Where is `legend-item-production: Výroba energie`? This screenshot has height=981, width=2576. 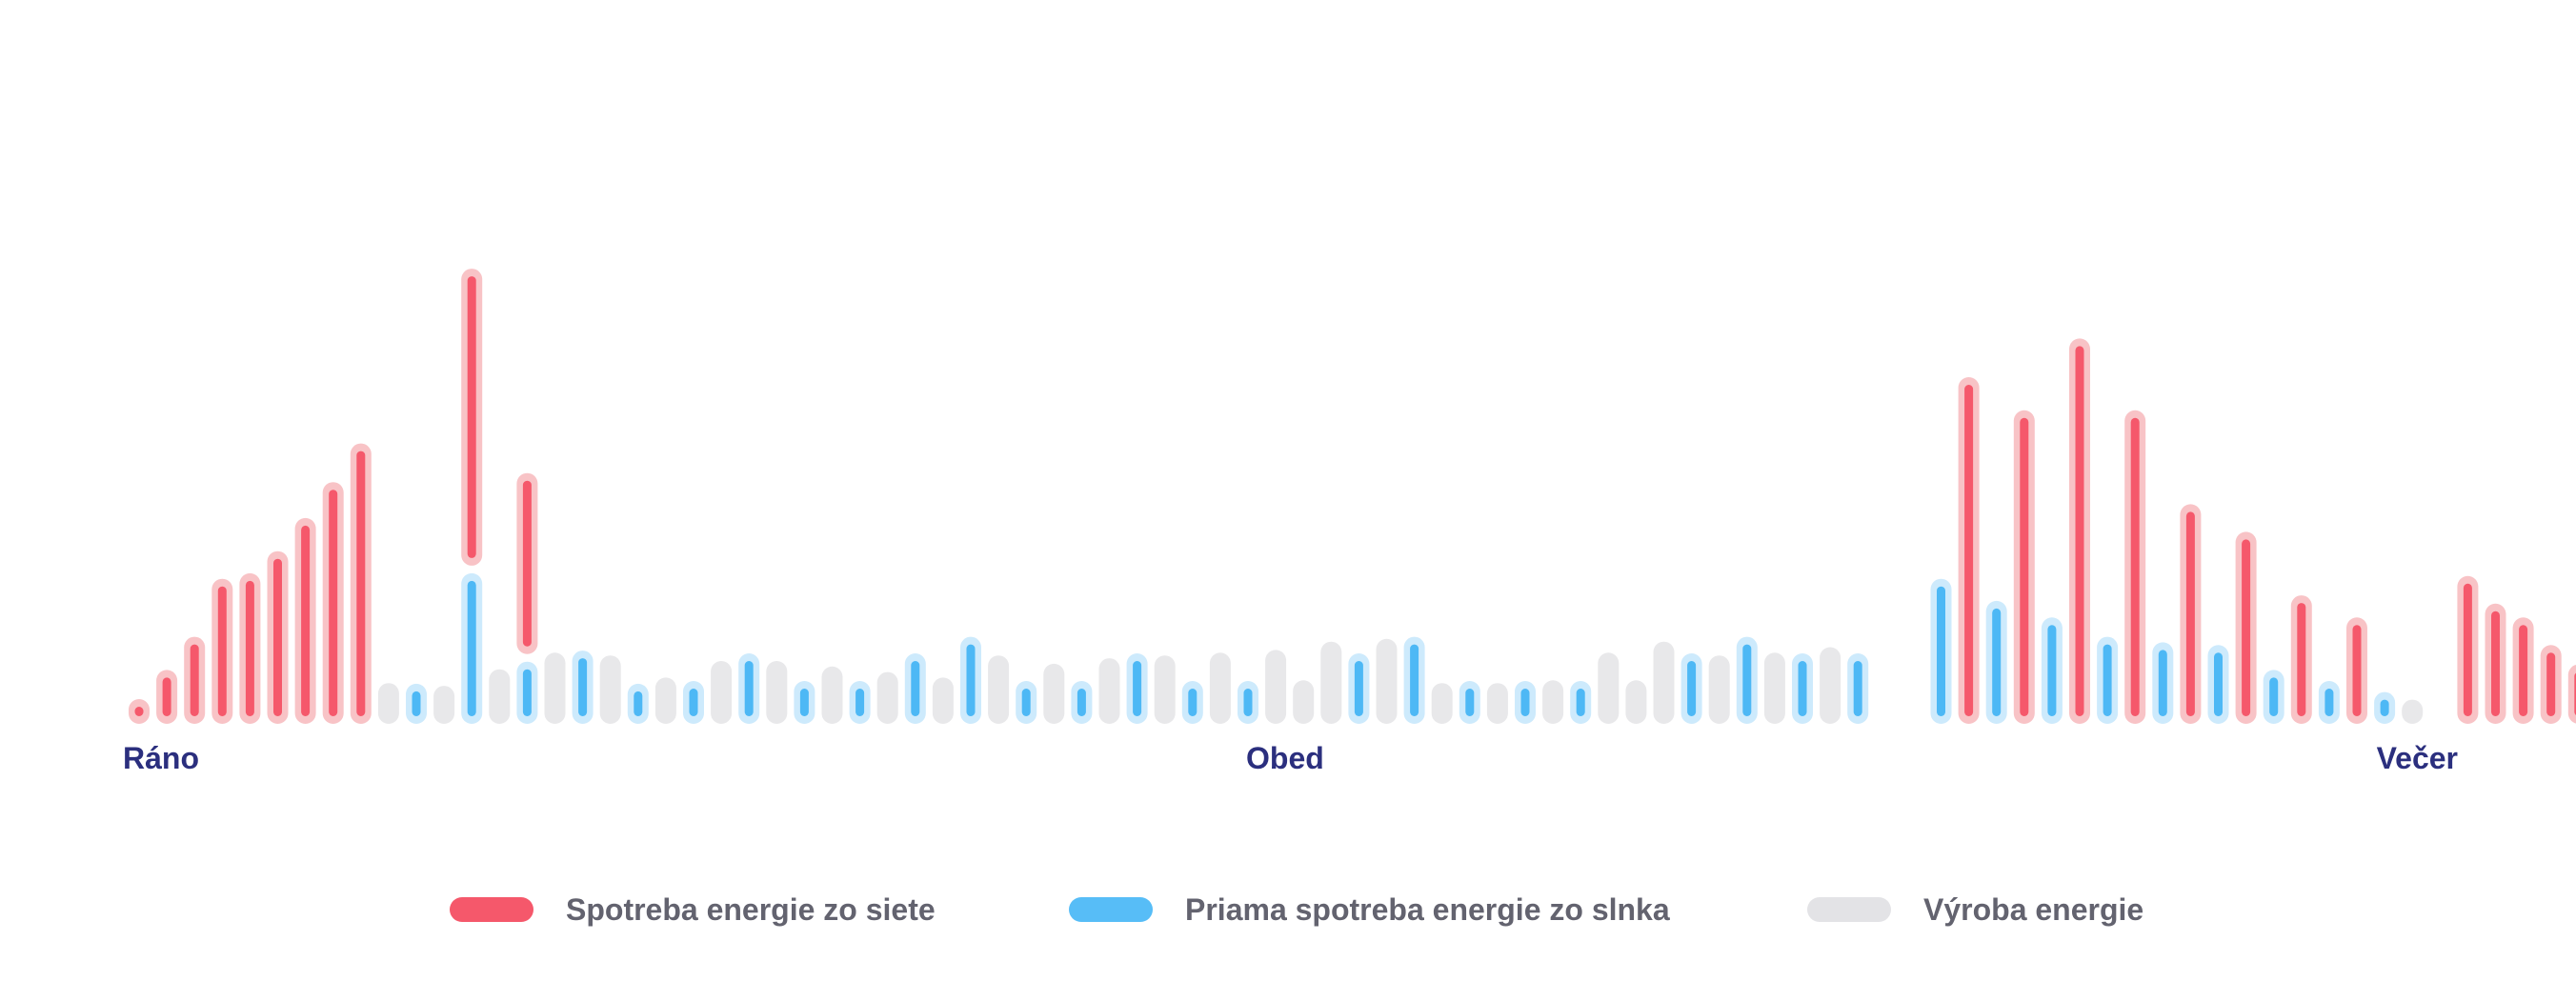
legend-item-production: Výroba energie is located at coordinates (1975, 909).